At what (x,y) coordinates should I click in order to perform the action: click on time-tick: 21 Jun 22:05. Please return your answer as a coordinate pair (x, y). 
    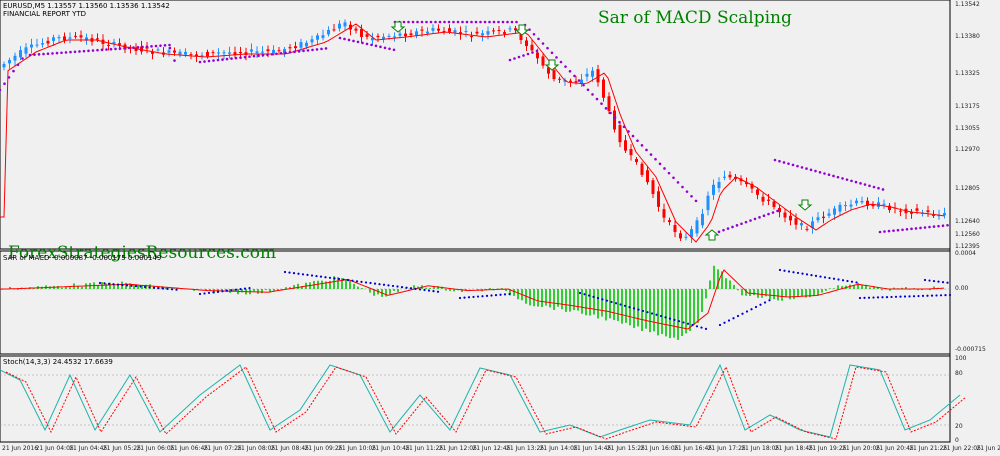
    Looking at the image, I should click on (961, 448).